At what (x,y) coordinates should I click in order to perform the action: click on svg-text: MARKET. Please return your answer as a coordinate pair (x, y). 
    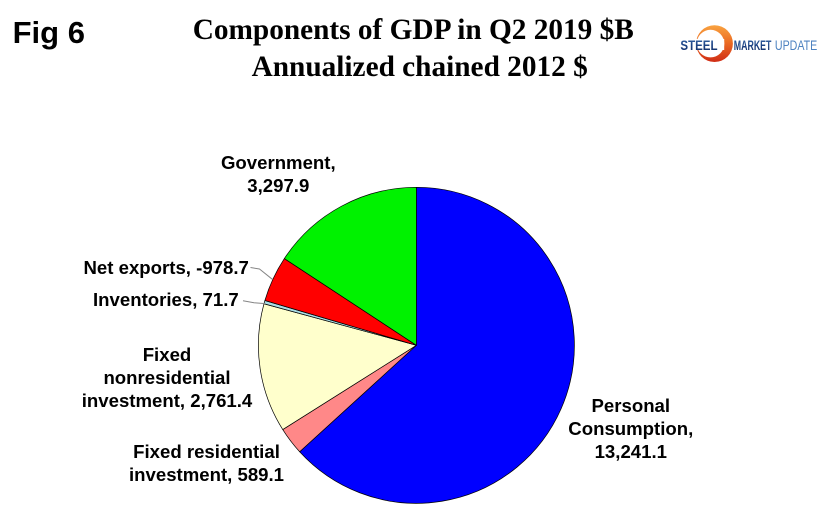
    Looking at the image, I should click on (753, 45).